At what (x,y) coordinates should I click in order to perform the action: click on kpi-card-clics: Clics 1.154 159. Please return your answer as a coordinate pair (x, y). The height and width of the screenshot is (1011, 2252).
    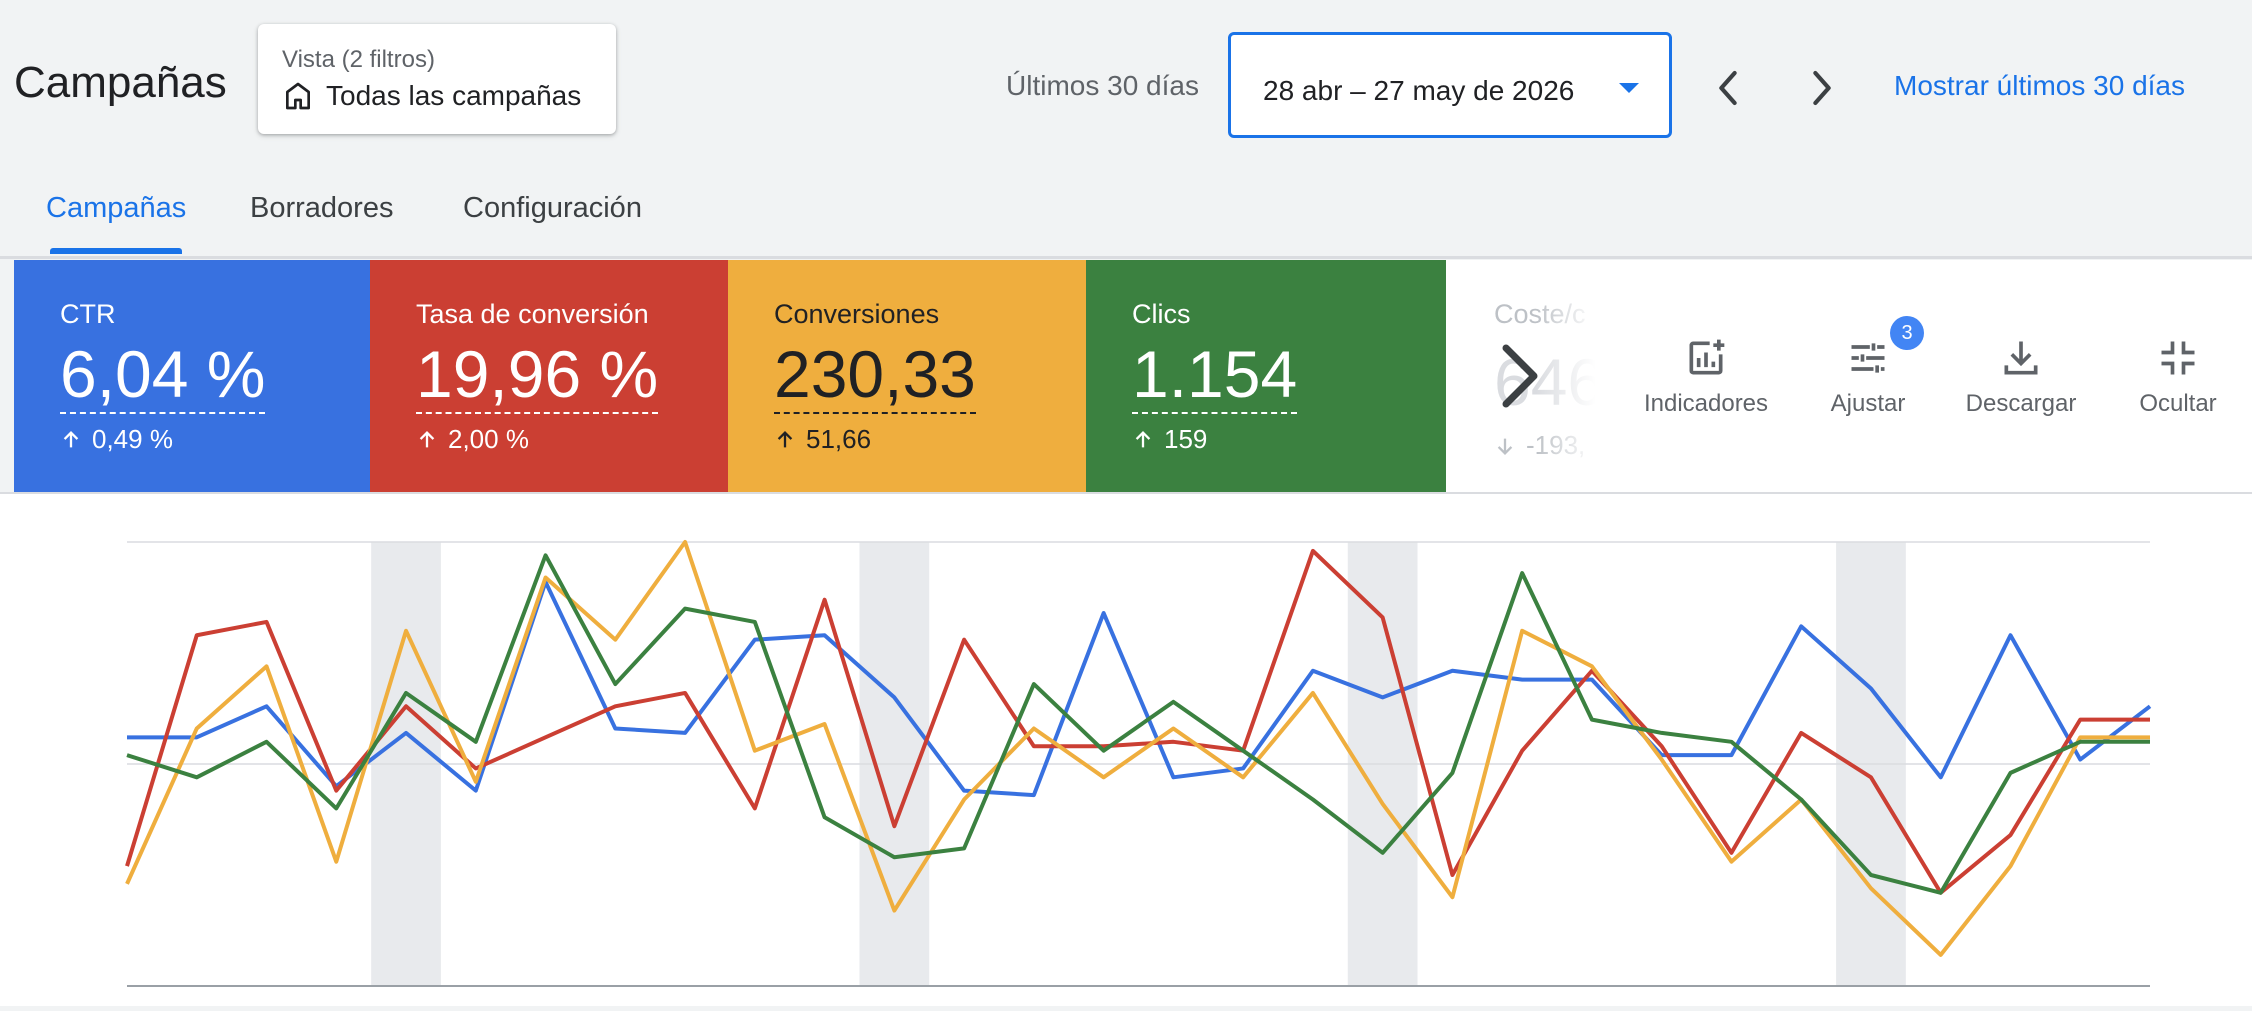
    Looking at the image, I should click on (1266, 376).